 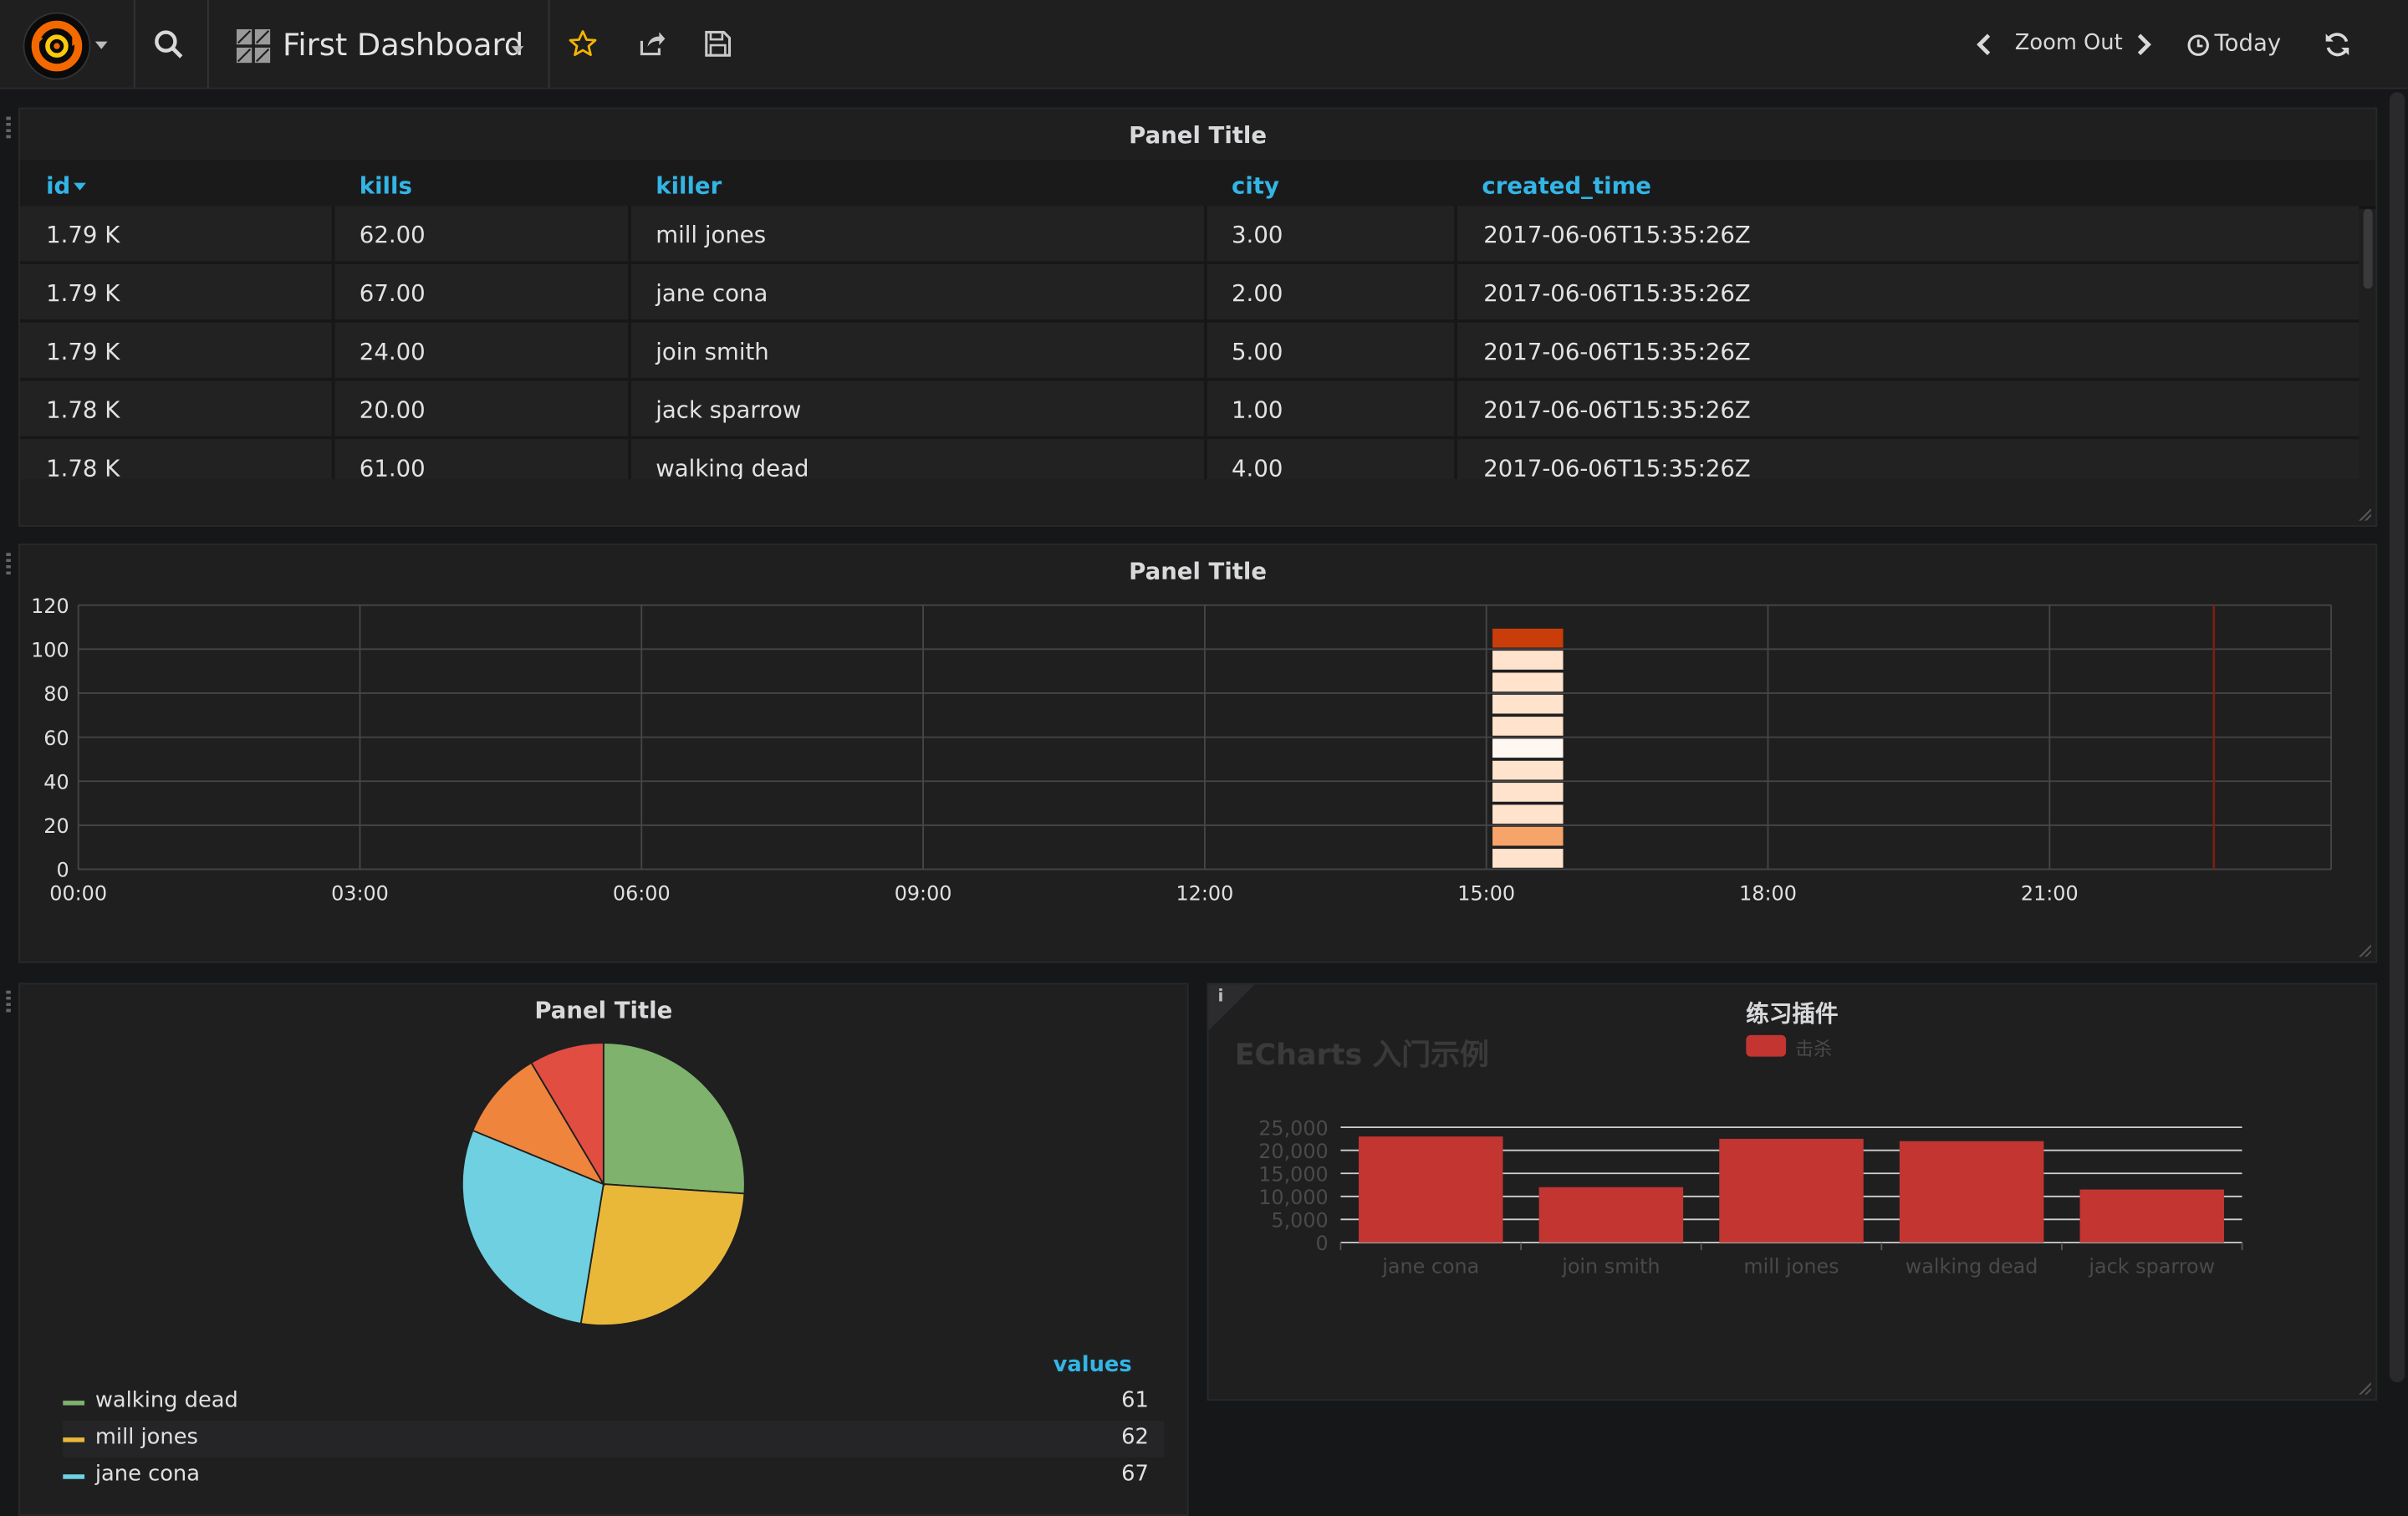 I want to click on column-header-kills: kills, so click(x=386, y=185).